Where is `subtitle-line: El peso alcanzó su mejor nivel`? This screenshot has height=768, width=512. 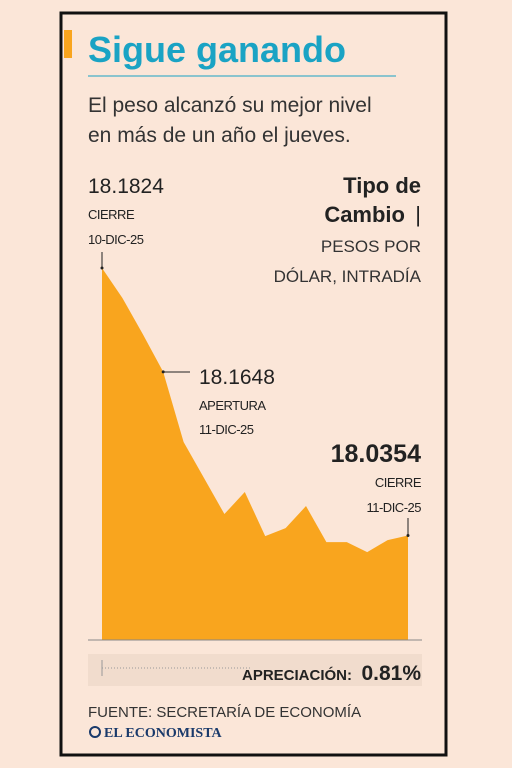 subtitle-line: El peso alcanzó su mejor nivel is located at coordinates (230, 105).